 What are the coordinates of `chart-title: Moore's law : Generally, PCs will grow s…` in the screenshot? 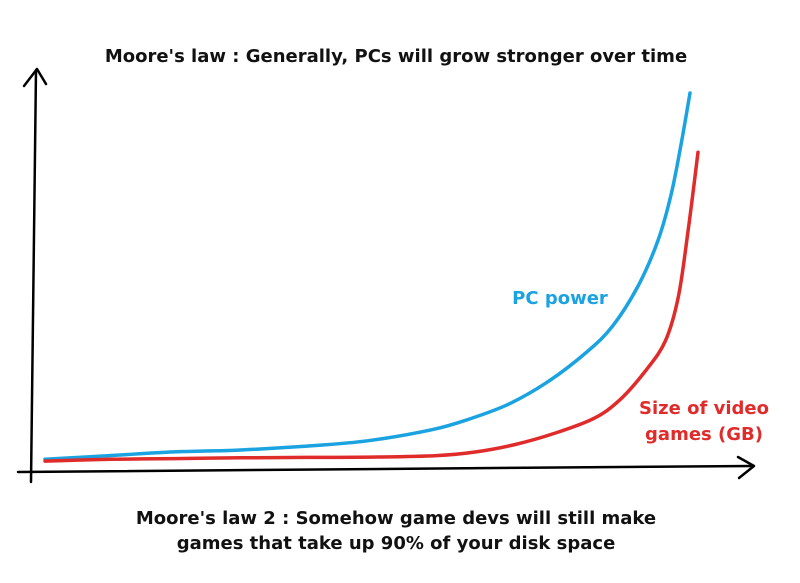 It's located at (396, 56).